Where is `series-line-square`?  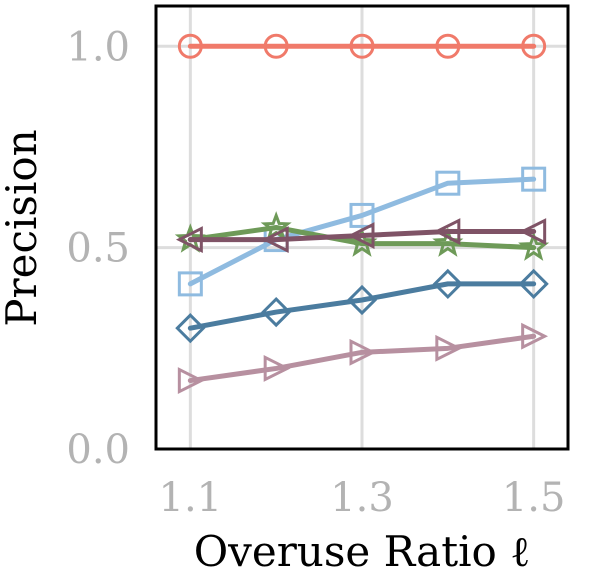 series-line-square is located at coordinates (362, 231).